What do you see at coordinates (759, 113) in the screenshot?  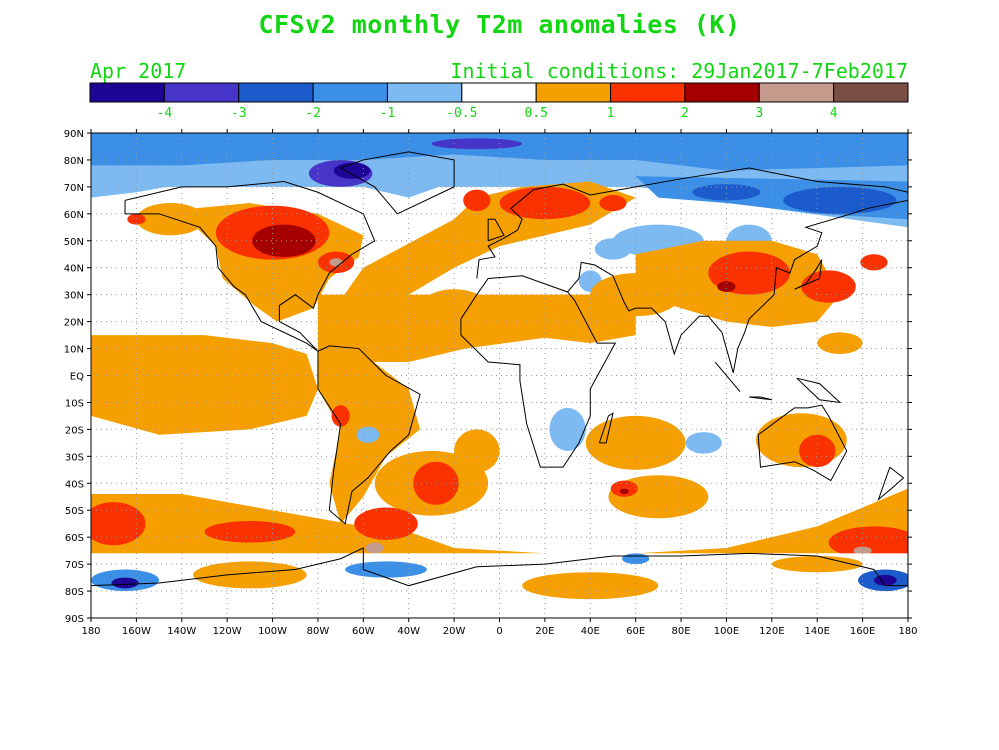 I see `colorbar-label: 3` at bounding box center [759, 113].